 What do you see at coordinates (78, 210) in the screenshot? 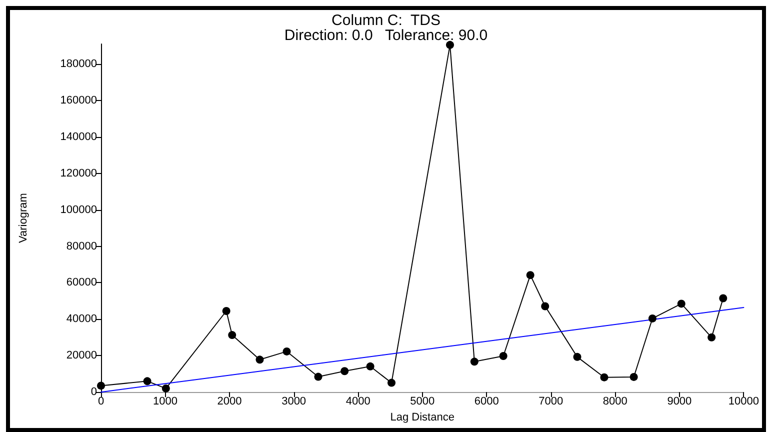
I see `y-tick-label: 100000` at bounding box center [78, 210].